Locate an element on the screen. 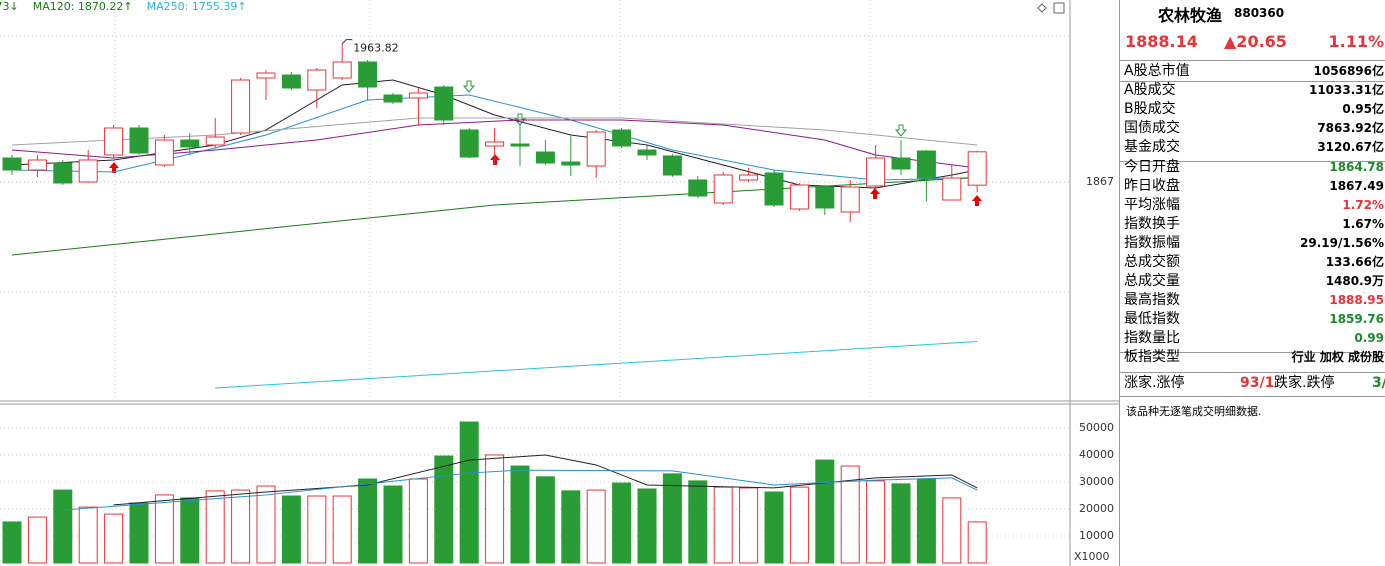  label: 总成交额 is located at coordinates (1152, 262).